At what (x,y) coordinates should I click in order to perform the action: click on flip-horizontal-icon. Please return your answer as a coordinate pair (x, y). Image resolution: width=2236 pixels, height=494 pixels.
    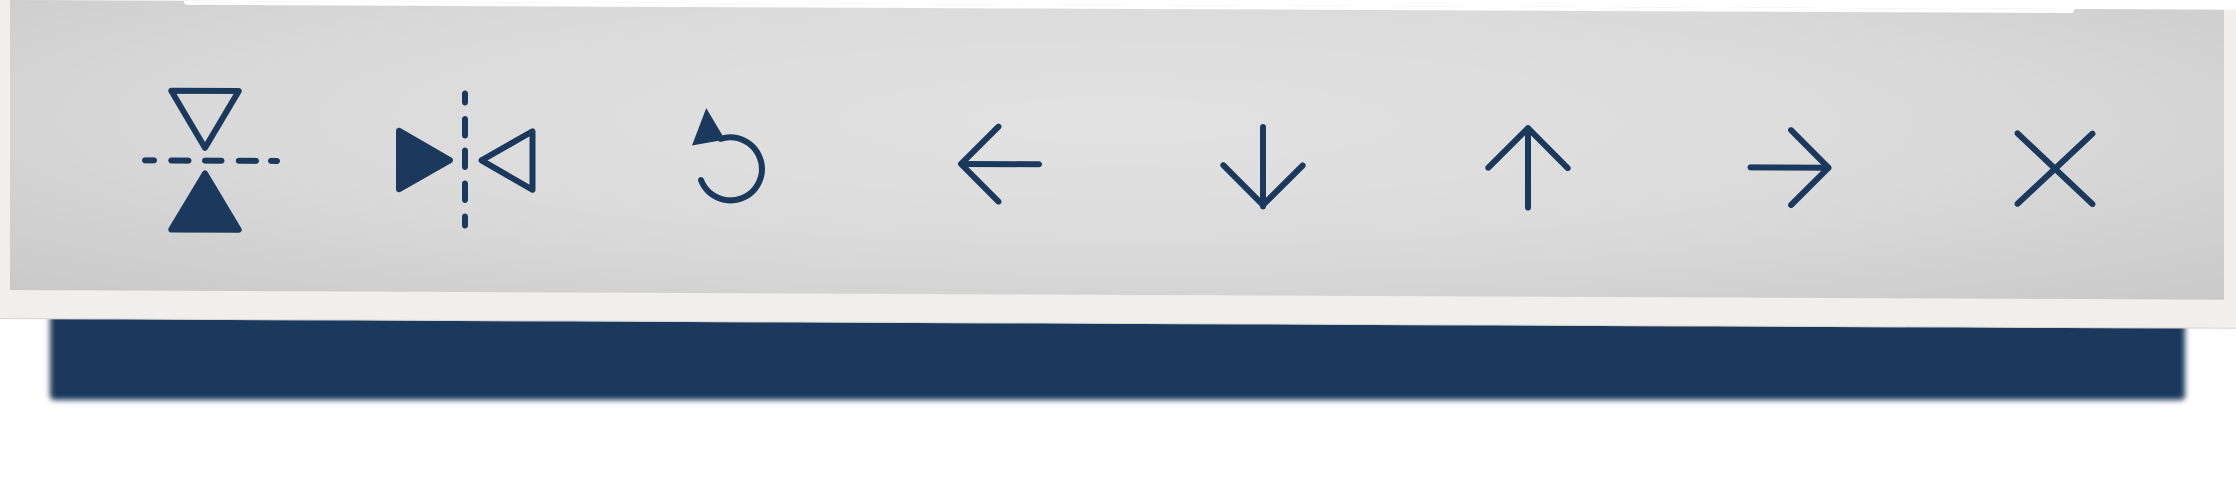
    Looking at the image, I should click on (466, 159).